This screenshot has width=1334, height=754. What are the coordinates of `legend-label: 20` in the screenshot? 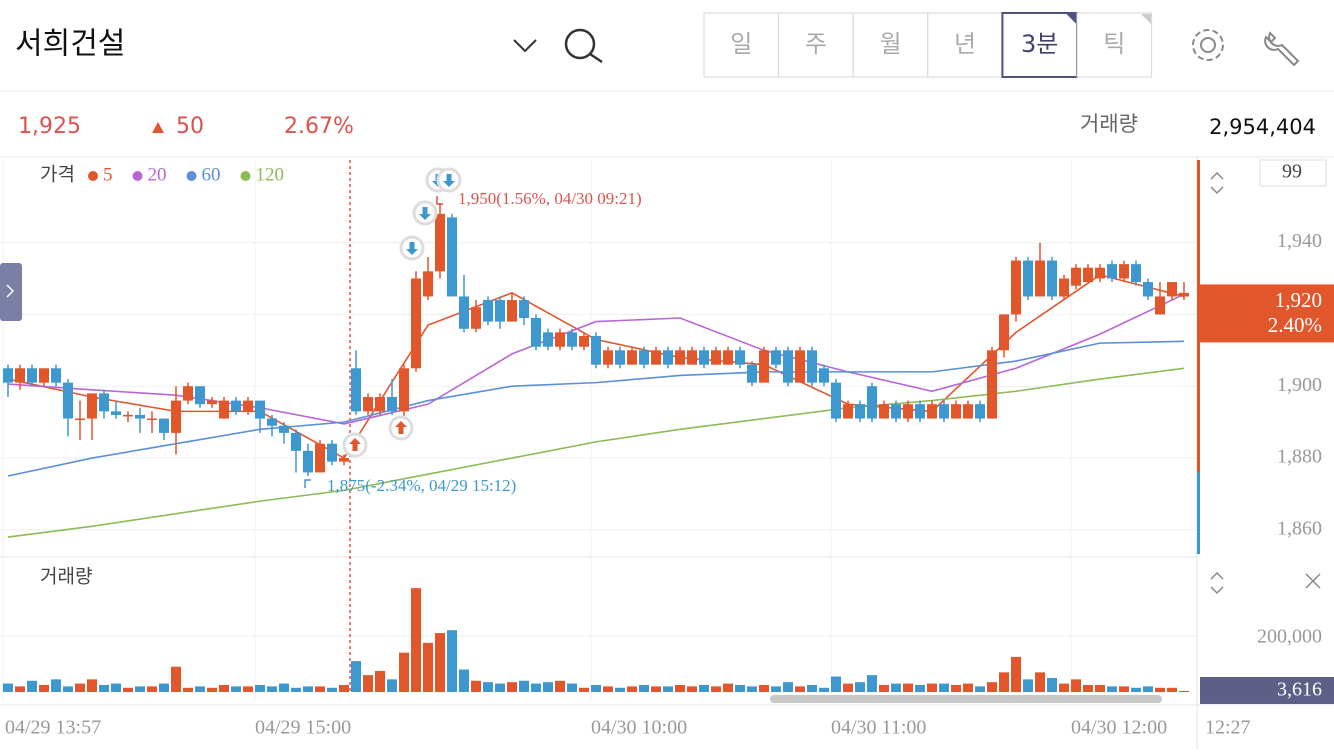 It's located at (157, 174).